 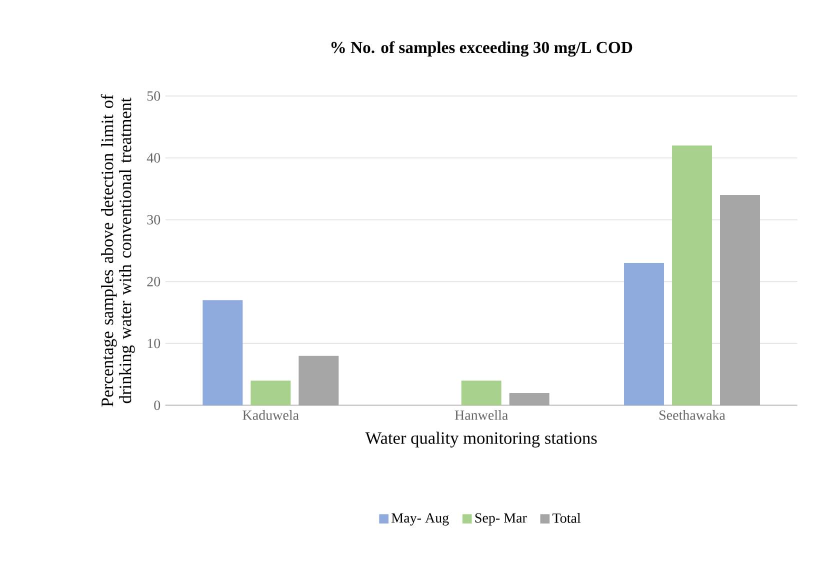 What do you see at coordinates (117, 250) in the screenshot?
I see `y-axis-title: Percentage samples above detection limit of drinking water with conventional treatment` at bounding box center [117, 250].